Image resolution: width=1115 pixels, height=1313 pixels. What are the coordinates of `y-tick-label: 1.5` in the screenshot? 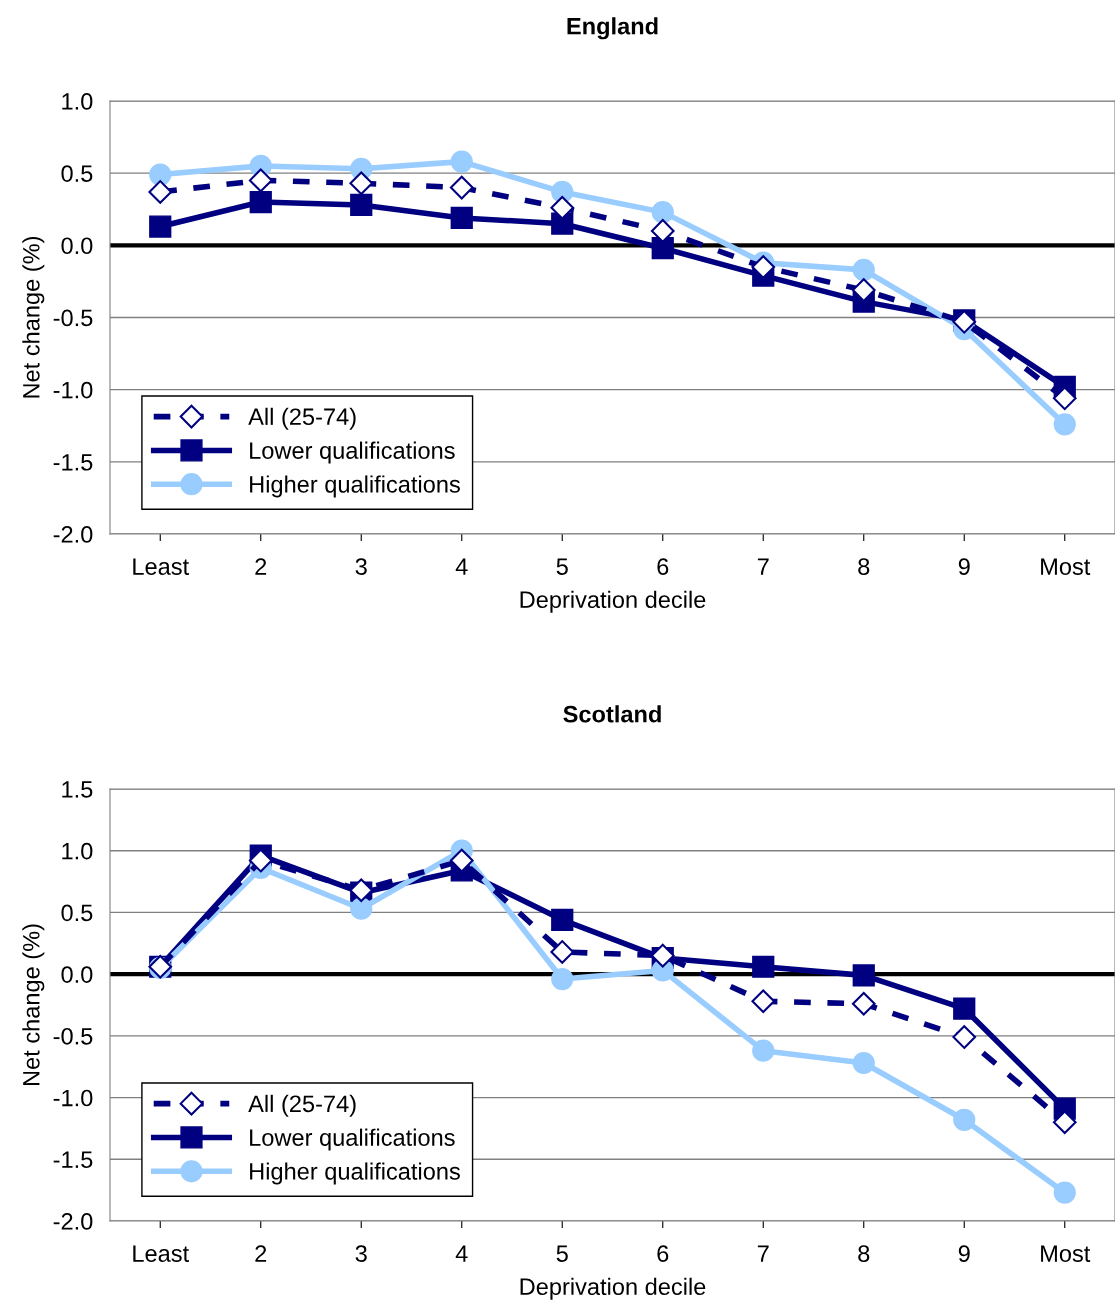 It's located at (77, 789).